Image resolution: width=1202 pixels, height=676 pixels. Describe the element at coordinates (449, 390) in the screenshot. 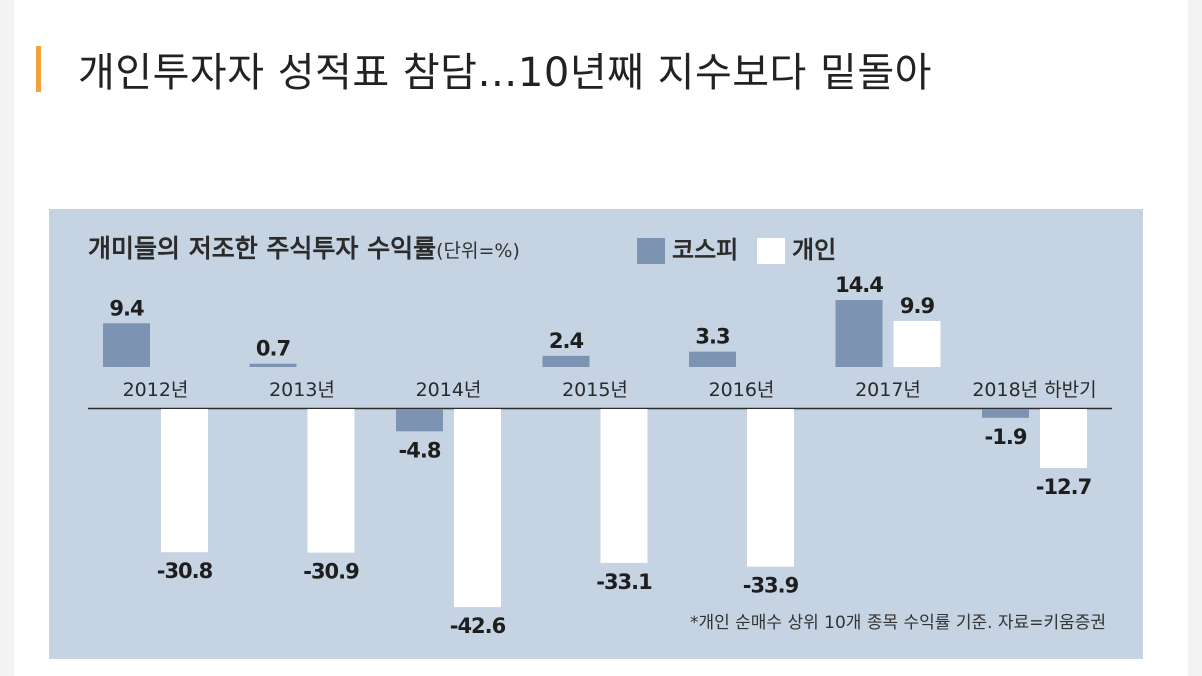

I see `category-label-2: 2014년` at that location.